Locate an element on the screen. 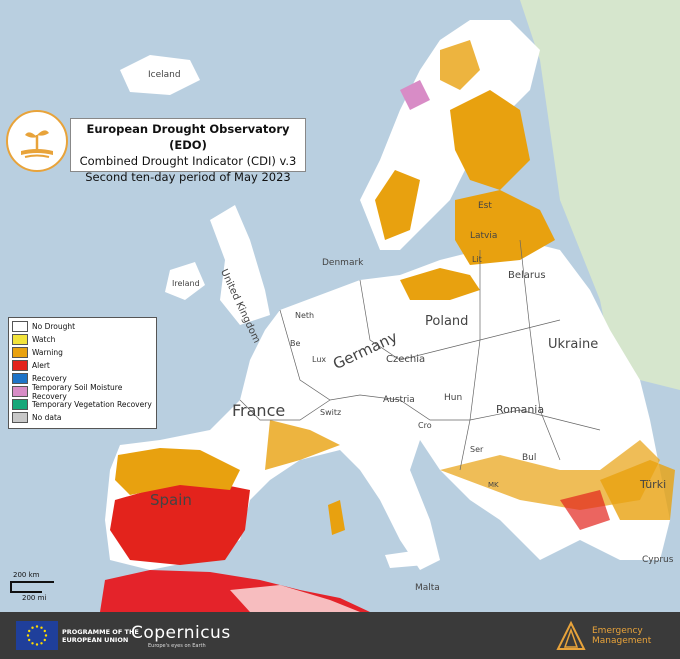 The height and width of the screenshot is (659, 680). label-denmark: Denmark is located at coordinates (343, 263).